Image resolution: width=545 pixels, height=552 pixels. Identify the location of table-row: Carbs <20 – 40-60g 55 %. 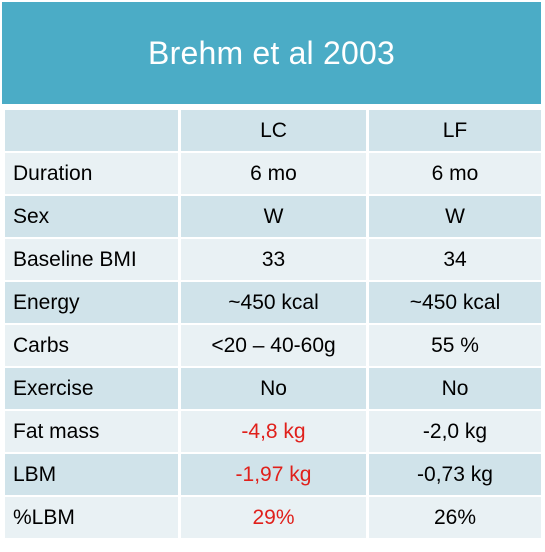
(273, 345).